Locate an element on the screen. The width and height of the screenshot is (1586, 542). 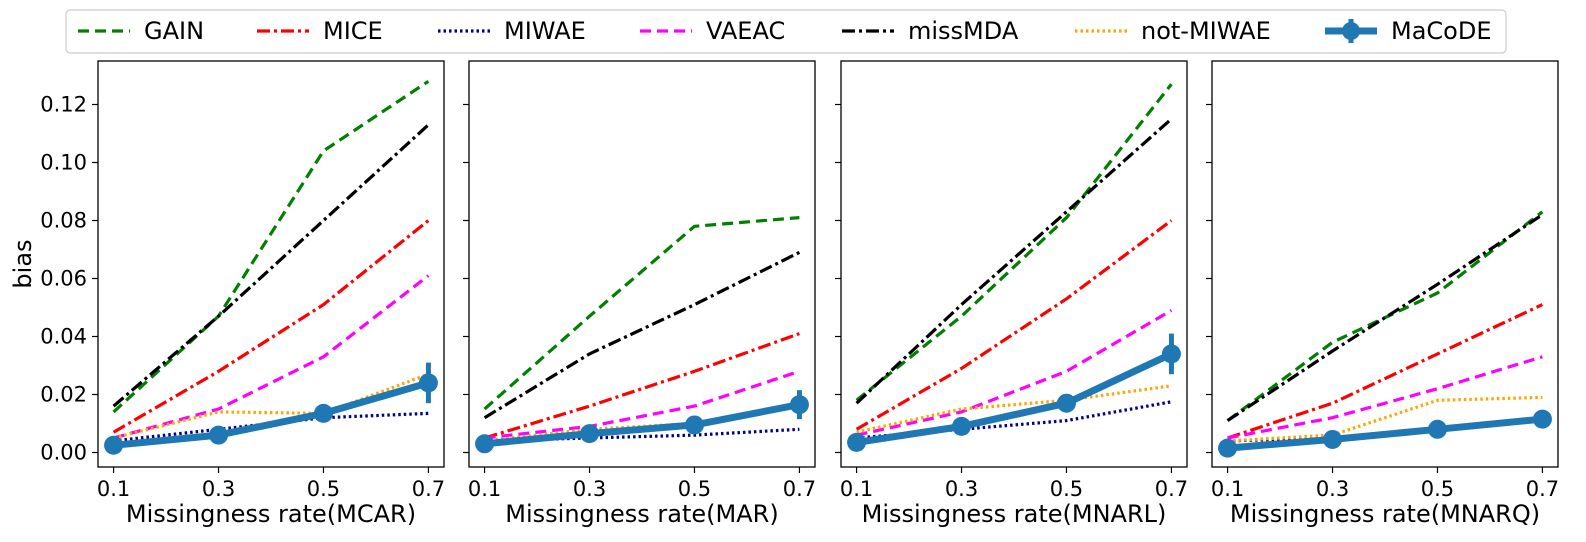
y-tick-label: 0.12 is located at coordinates (63, 105).